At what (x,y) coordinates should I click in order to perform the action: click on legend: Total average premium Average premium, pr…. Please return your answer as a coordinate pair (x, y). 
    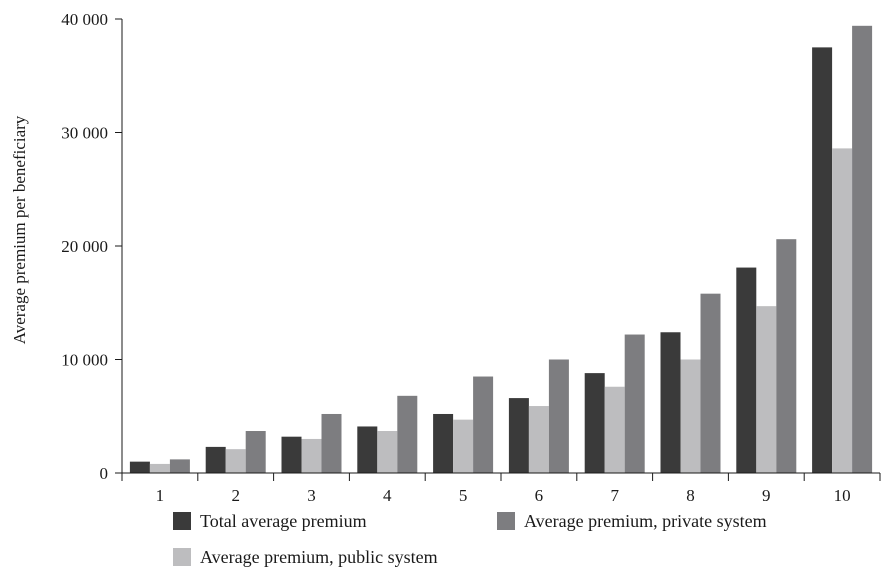
    Looking at the image, I should click on (470, 539).